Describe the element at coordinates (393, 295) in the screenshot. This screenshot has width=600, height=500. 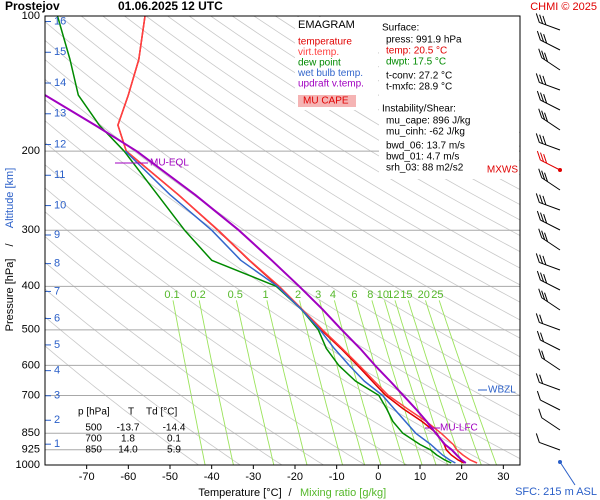
I see `mixing-ratio-label: 12` at that location.